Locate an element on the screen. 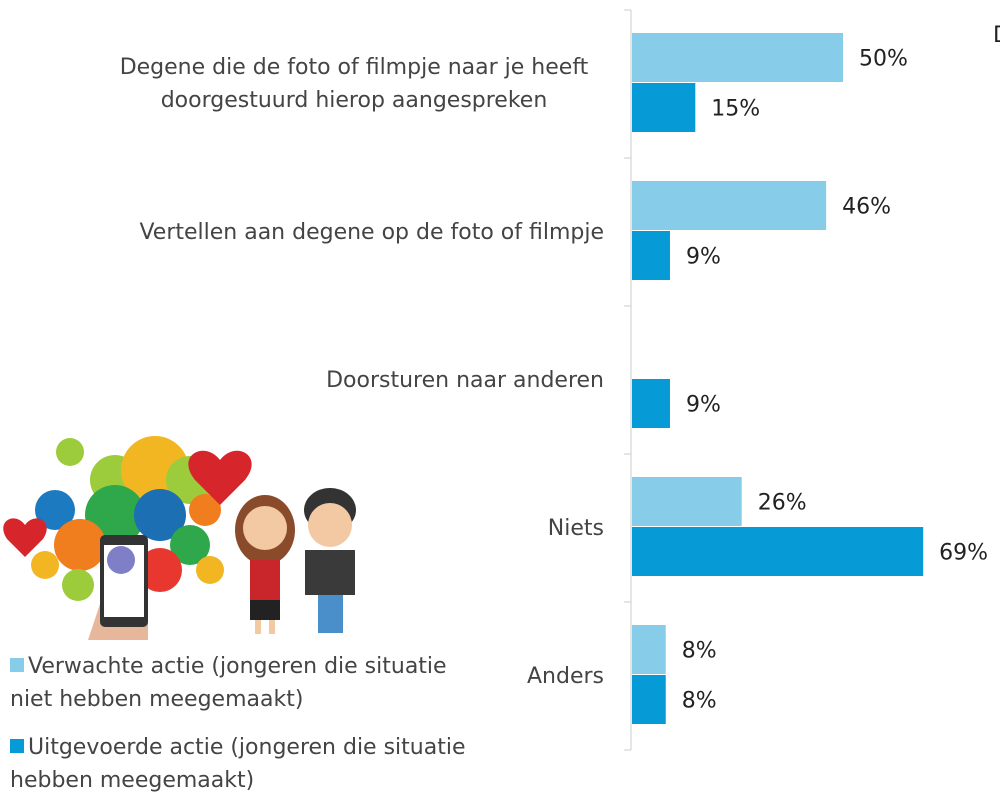  value-label: 15% is located at coordinates (735, 109).